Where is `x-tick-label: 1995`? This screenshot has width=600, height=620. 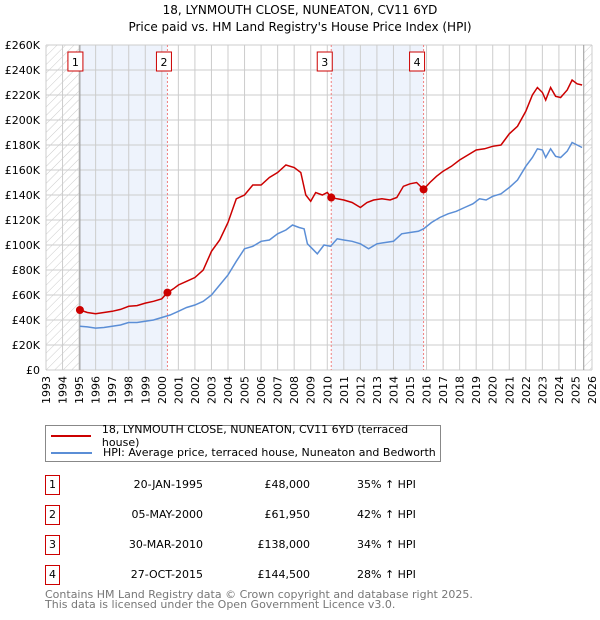 x-tick-label: 1995 is located at coordinates (79, 390).